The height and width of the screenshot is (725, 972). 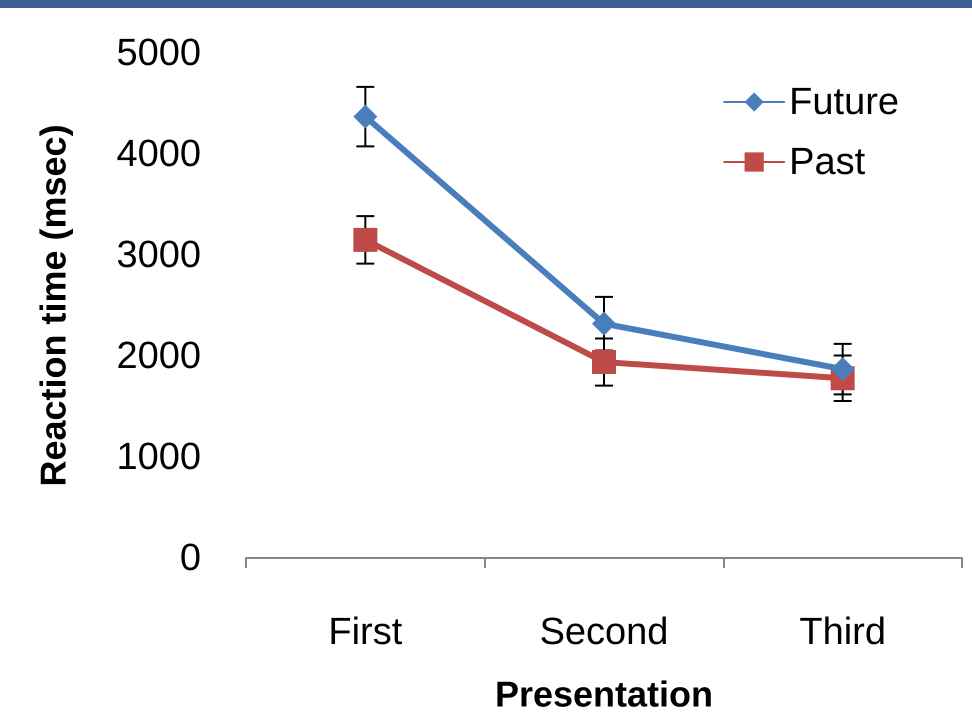 I want to click on legend-label: Future, so click(x=844, y=102).